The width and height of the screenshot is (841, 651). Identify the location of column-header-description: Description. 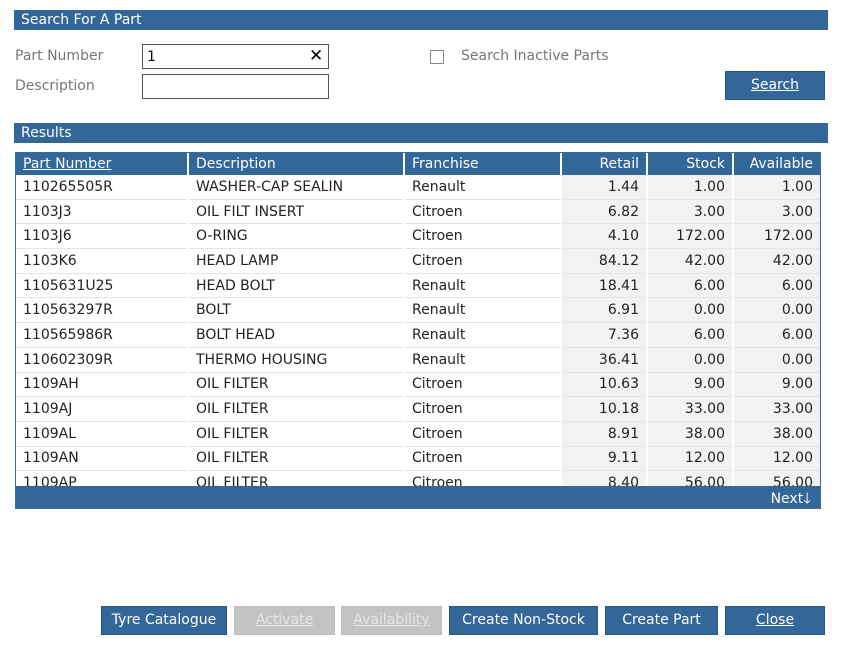
(296, 164).